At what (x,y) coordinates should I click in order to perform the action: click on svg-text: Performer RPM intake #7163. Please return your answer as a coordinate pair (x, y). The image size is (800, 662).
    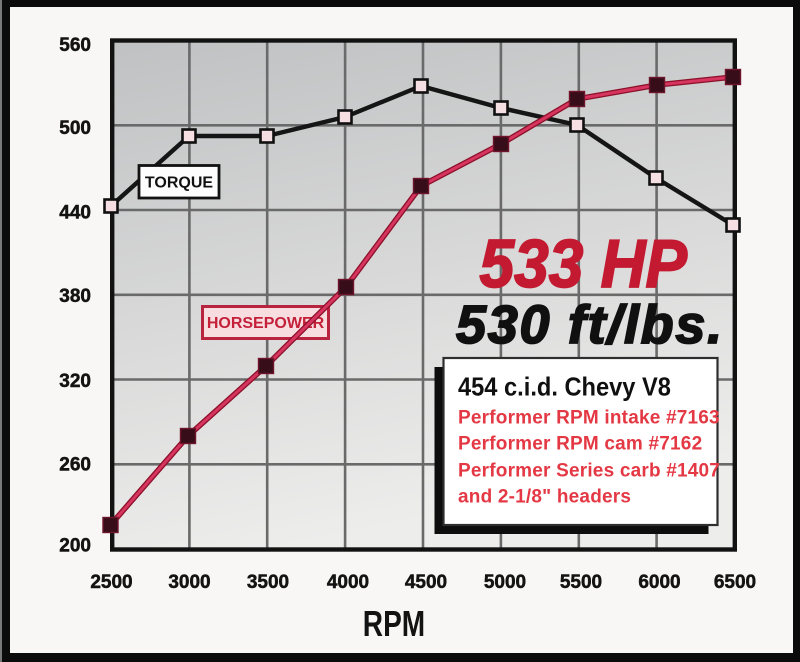
    Looking at the image, I should click on (589, 418).